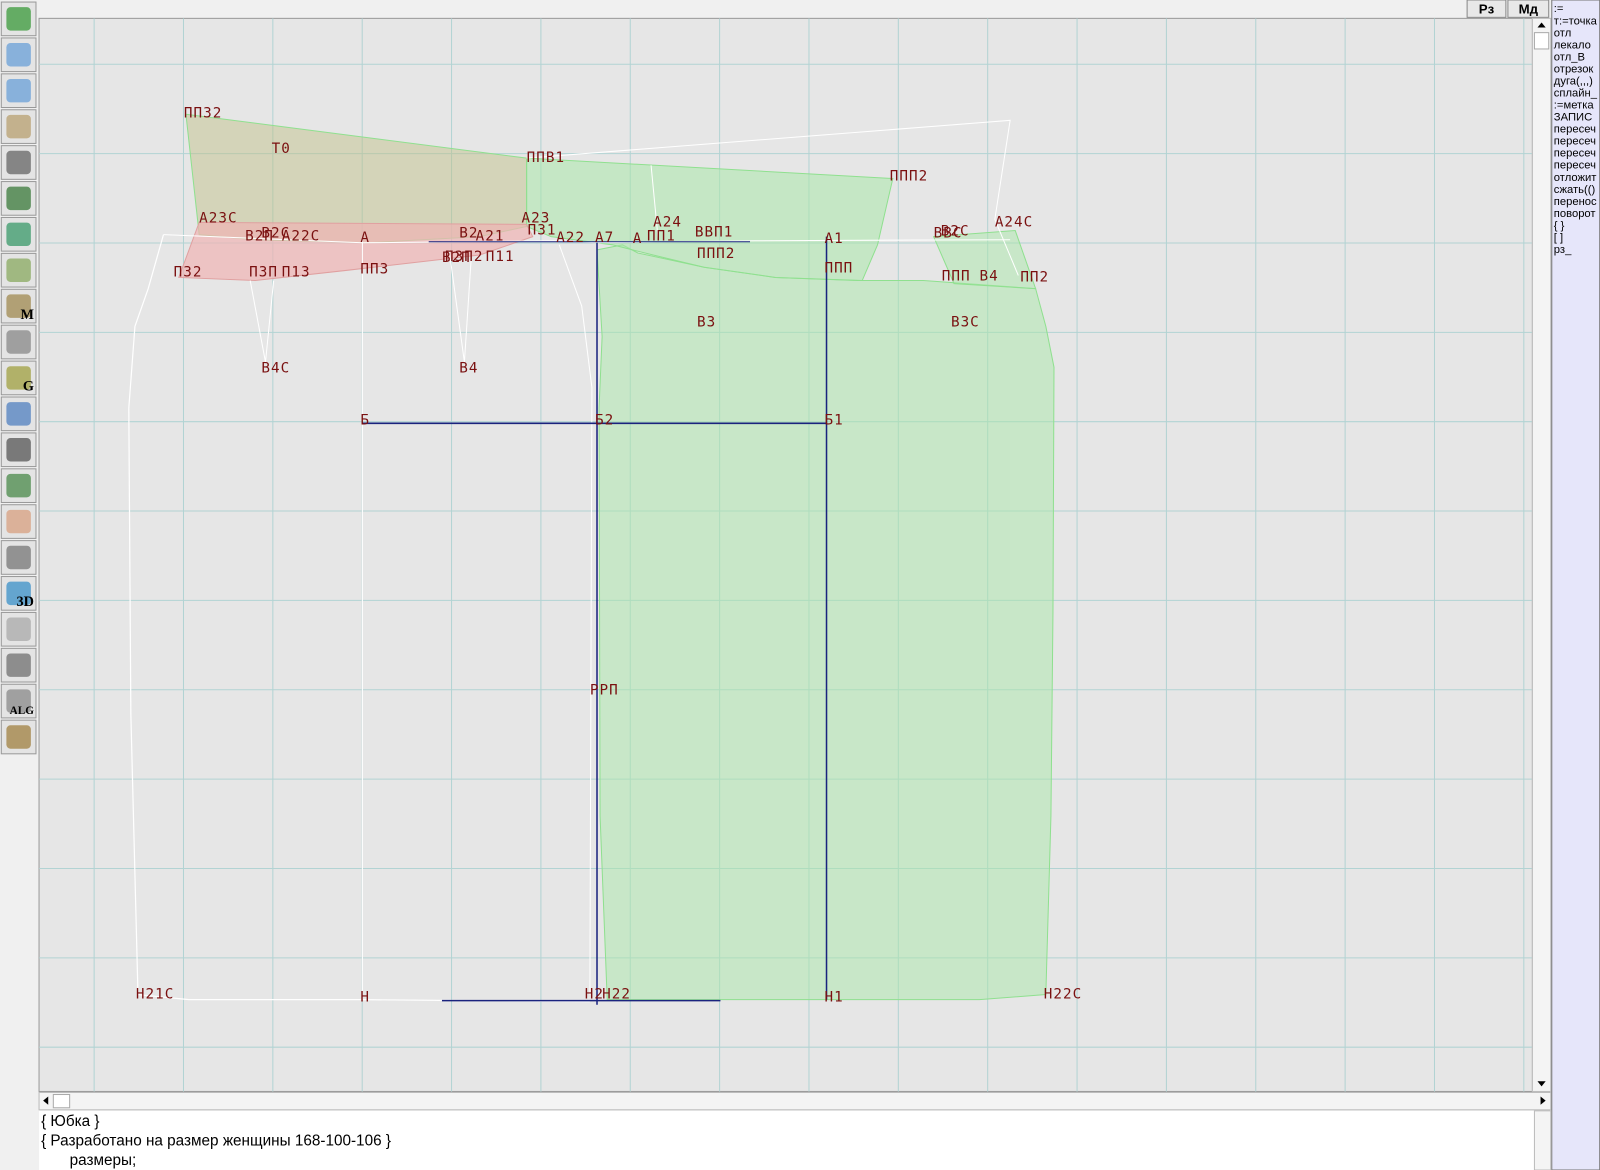 Image resolution: width=1600 pixels, height=1170 pixels. I want to click on point-label: А23С, so click(218, 218).